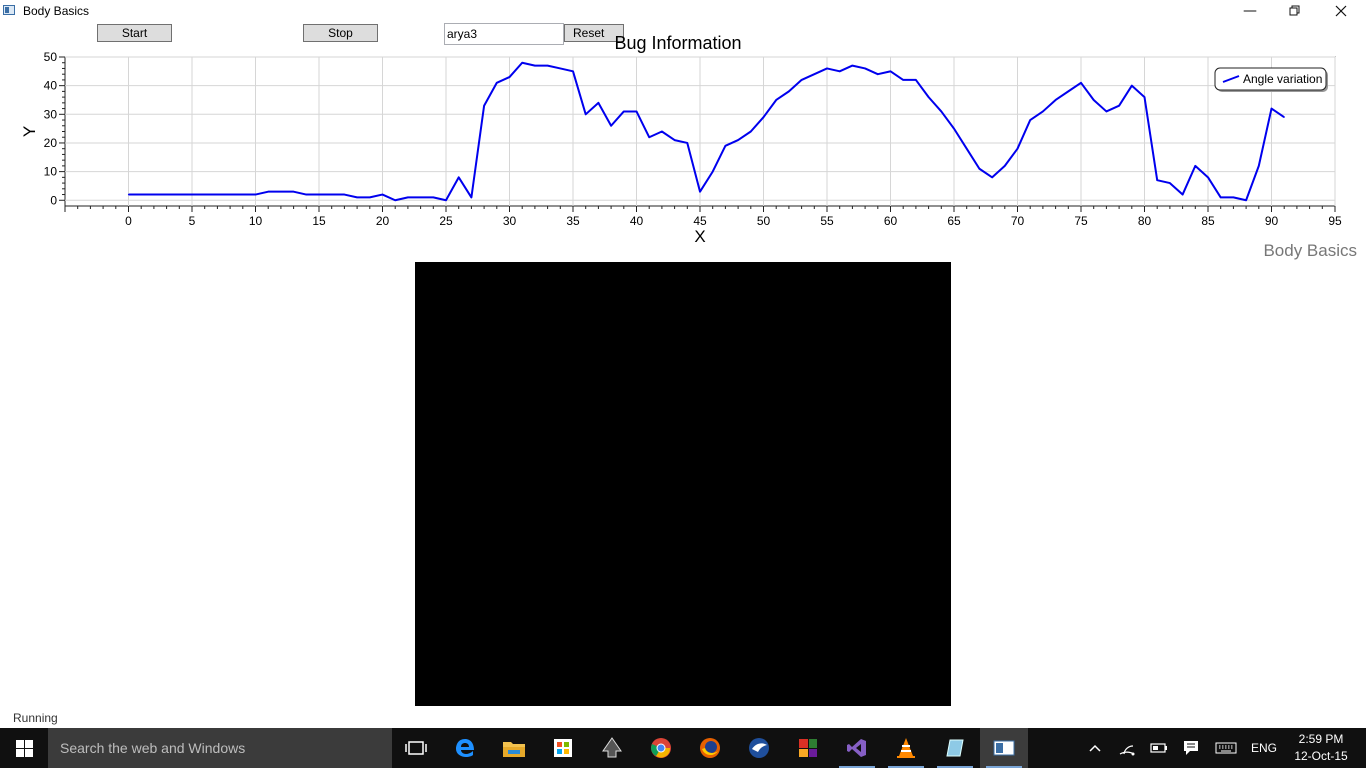 Image resolution: width=1366 pixels, height=768 pixels. I want to click on visual-studio-icon, so click(856, 748).